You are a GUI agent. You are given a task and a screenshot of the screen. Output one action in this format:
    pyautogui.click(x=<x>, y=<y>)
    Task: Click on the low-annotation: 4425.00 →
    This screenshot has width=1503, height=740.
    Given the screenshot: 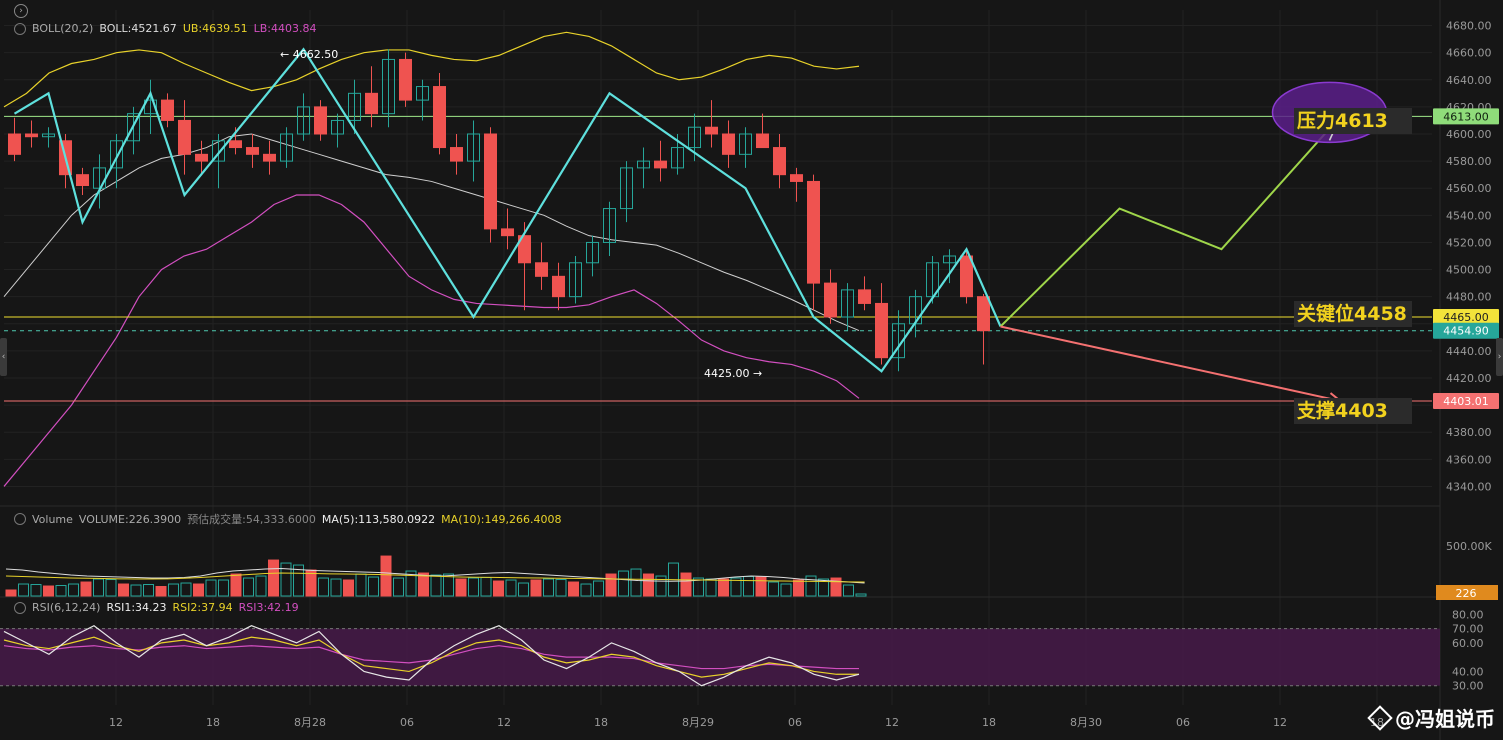 What is the action you would take?
    pyautogui.click(x=733, y=373)
    